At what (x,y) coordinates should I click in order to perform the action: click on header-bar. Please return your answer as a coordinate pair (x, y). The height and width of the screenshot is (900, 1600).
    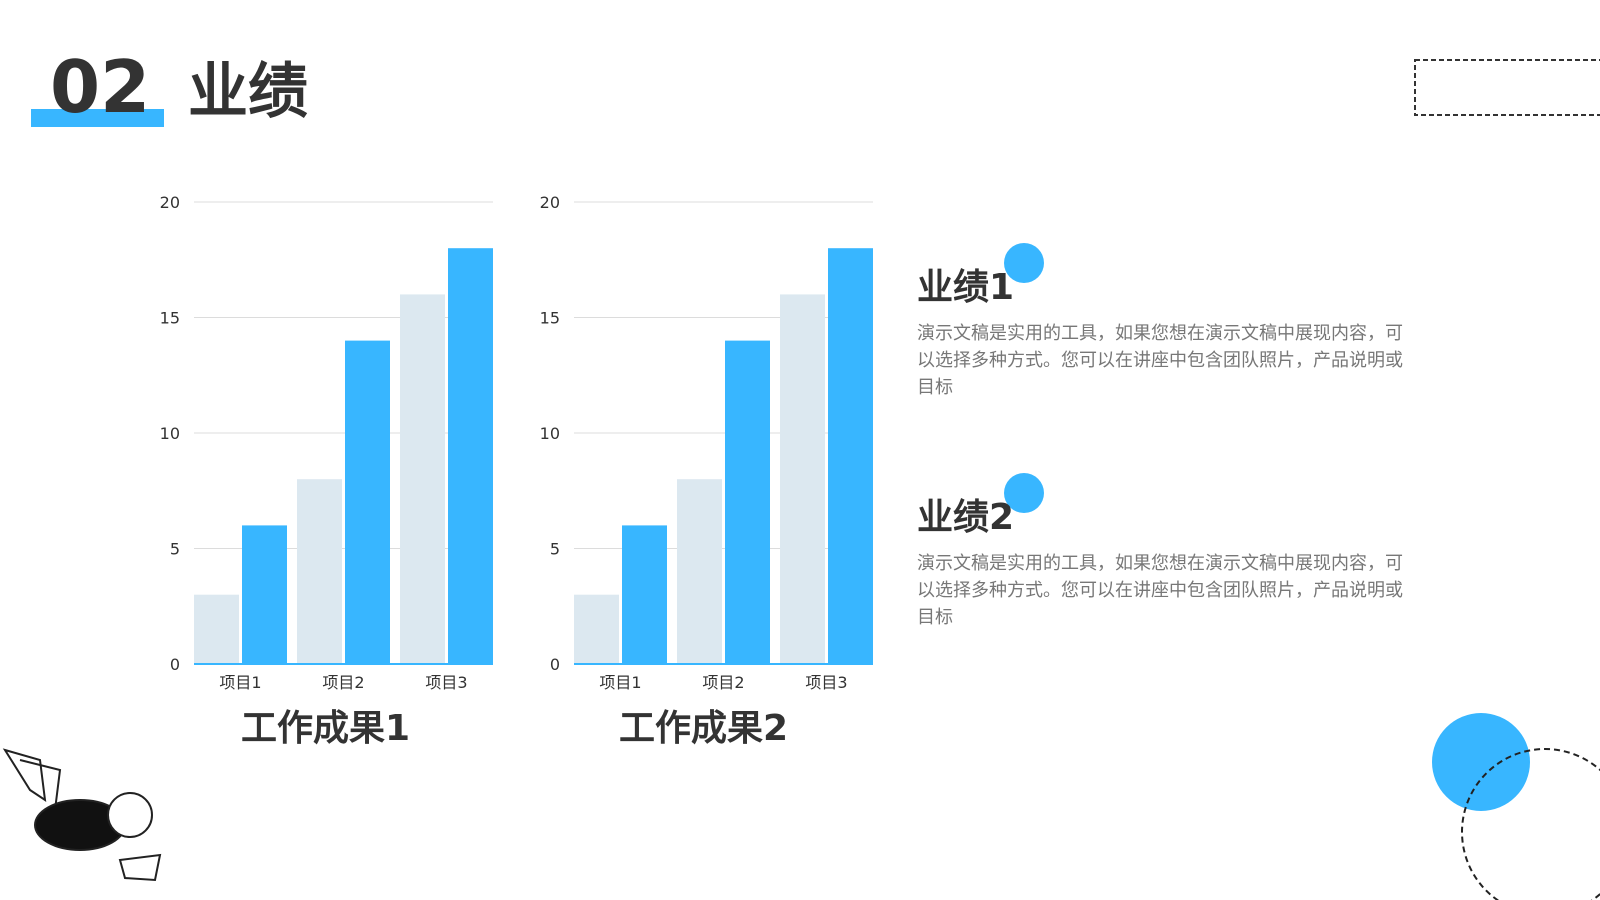
    Looking at the image, I should click on (97, 118).